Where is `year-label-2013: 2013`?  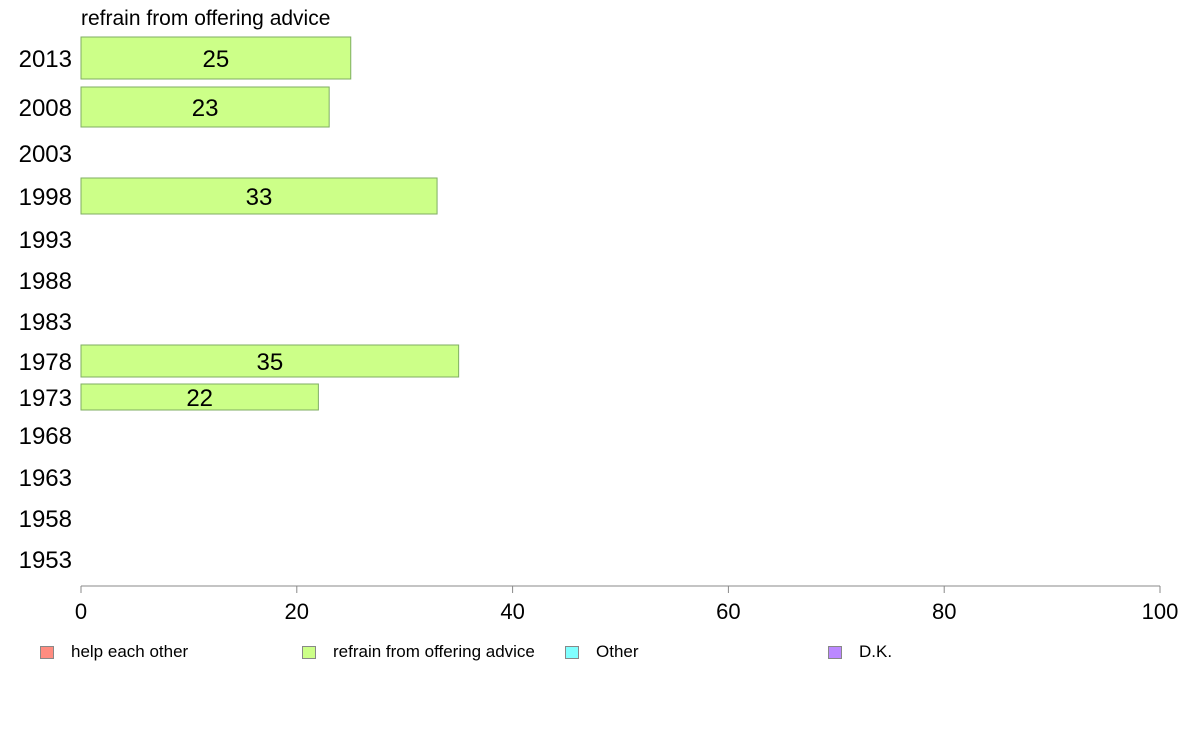
year-label-2013: 2013 is located at coordinates (45, 59).